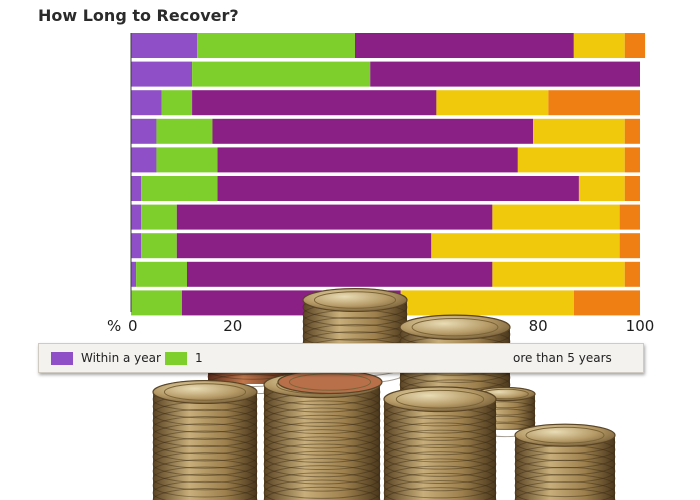 Image resolution: width=700 pixels, height=500 pixels. What do you see at coordinates (276, 45) in the screenshot?
I see `bar-segment-row1-s2` at bounding box center [276, 45].